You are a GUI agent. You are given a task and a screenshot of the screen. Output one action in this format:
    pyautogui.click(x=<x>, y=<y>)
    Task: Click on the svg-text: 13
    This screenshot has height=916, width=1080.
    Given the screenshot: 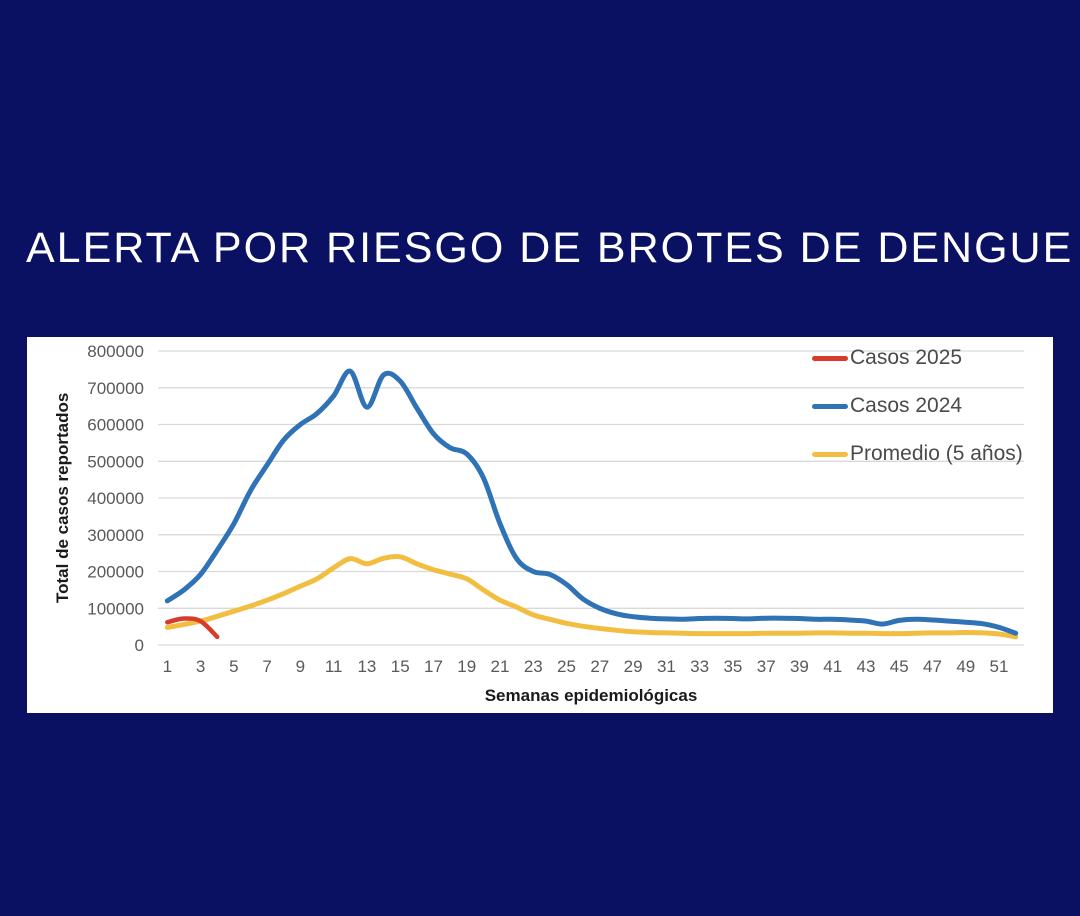 What is the action you would take?
    pyautogui.click(x=366, y=666)
    